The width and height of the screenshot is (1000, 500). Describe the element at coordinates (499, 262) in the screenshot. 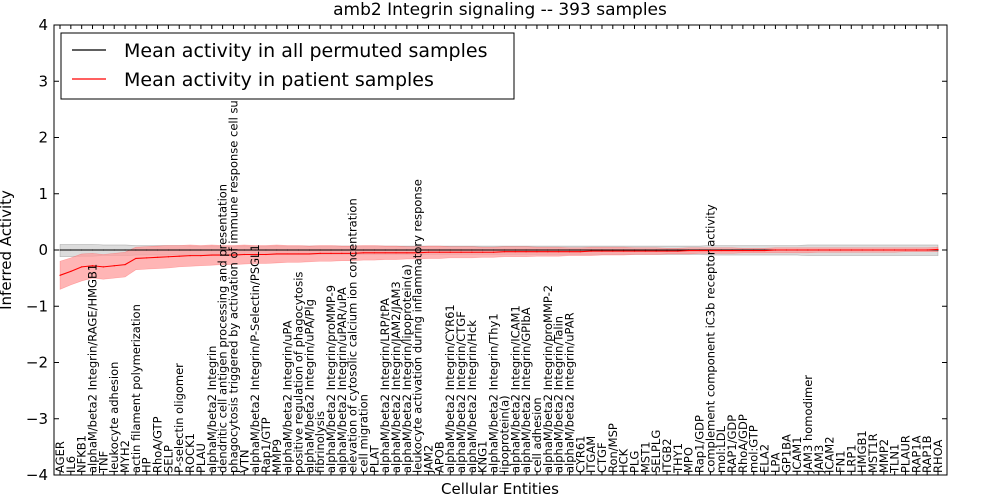

I see `series-lines` at that location.